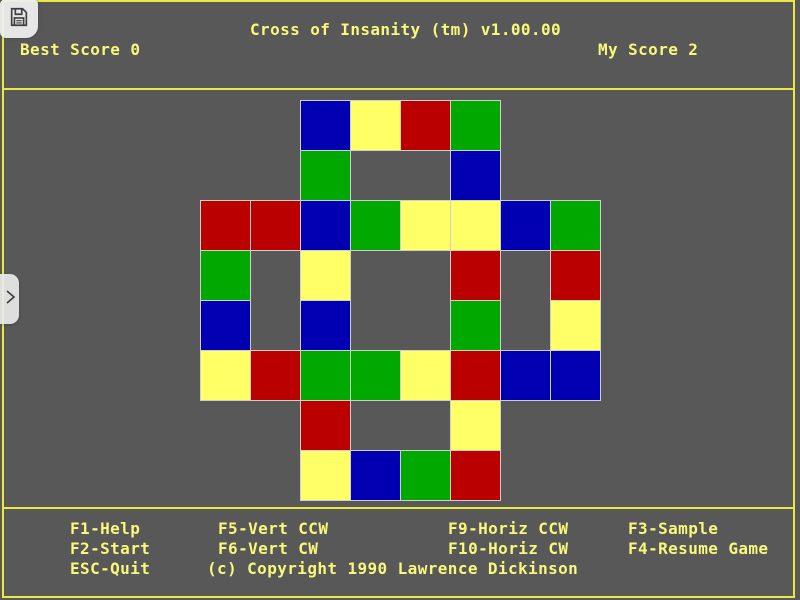 This screenshot has height=600, width=800. What do you see at coordinates (508, 528) in the screenshot?
I see `key-f9-horiz-ccw: F9-Horiz CCW` at bounding box center [508, 528].